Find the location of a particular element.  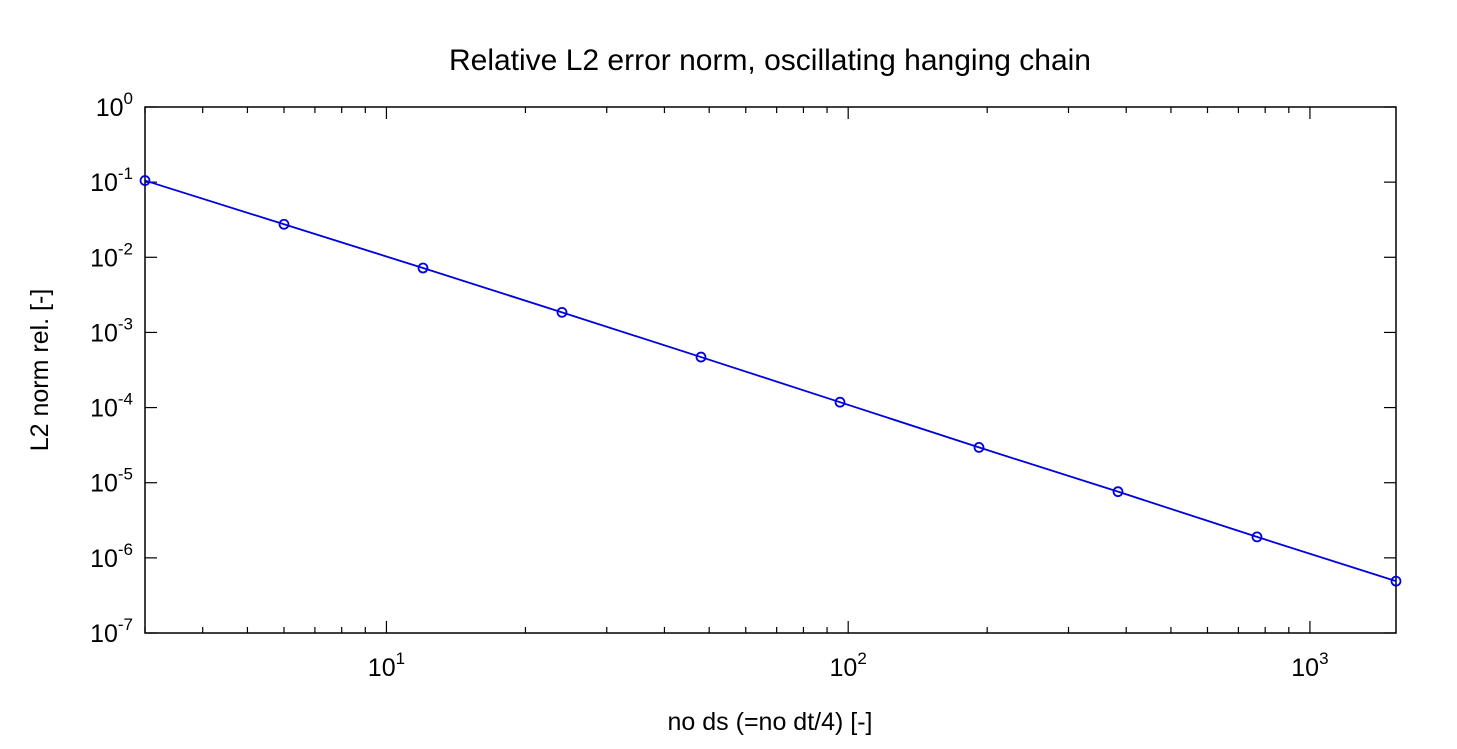

x-axis-label: no ds (=no dt/4) [-] is located at coordinates (770, 722).